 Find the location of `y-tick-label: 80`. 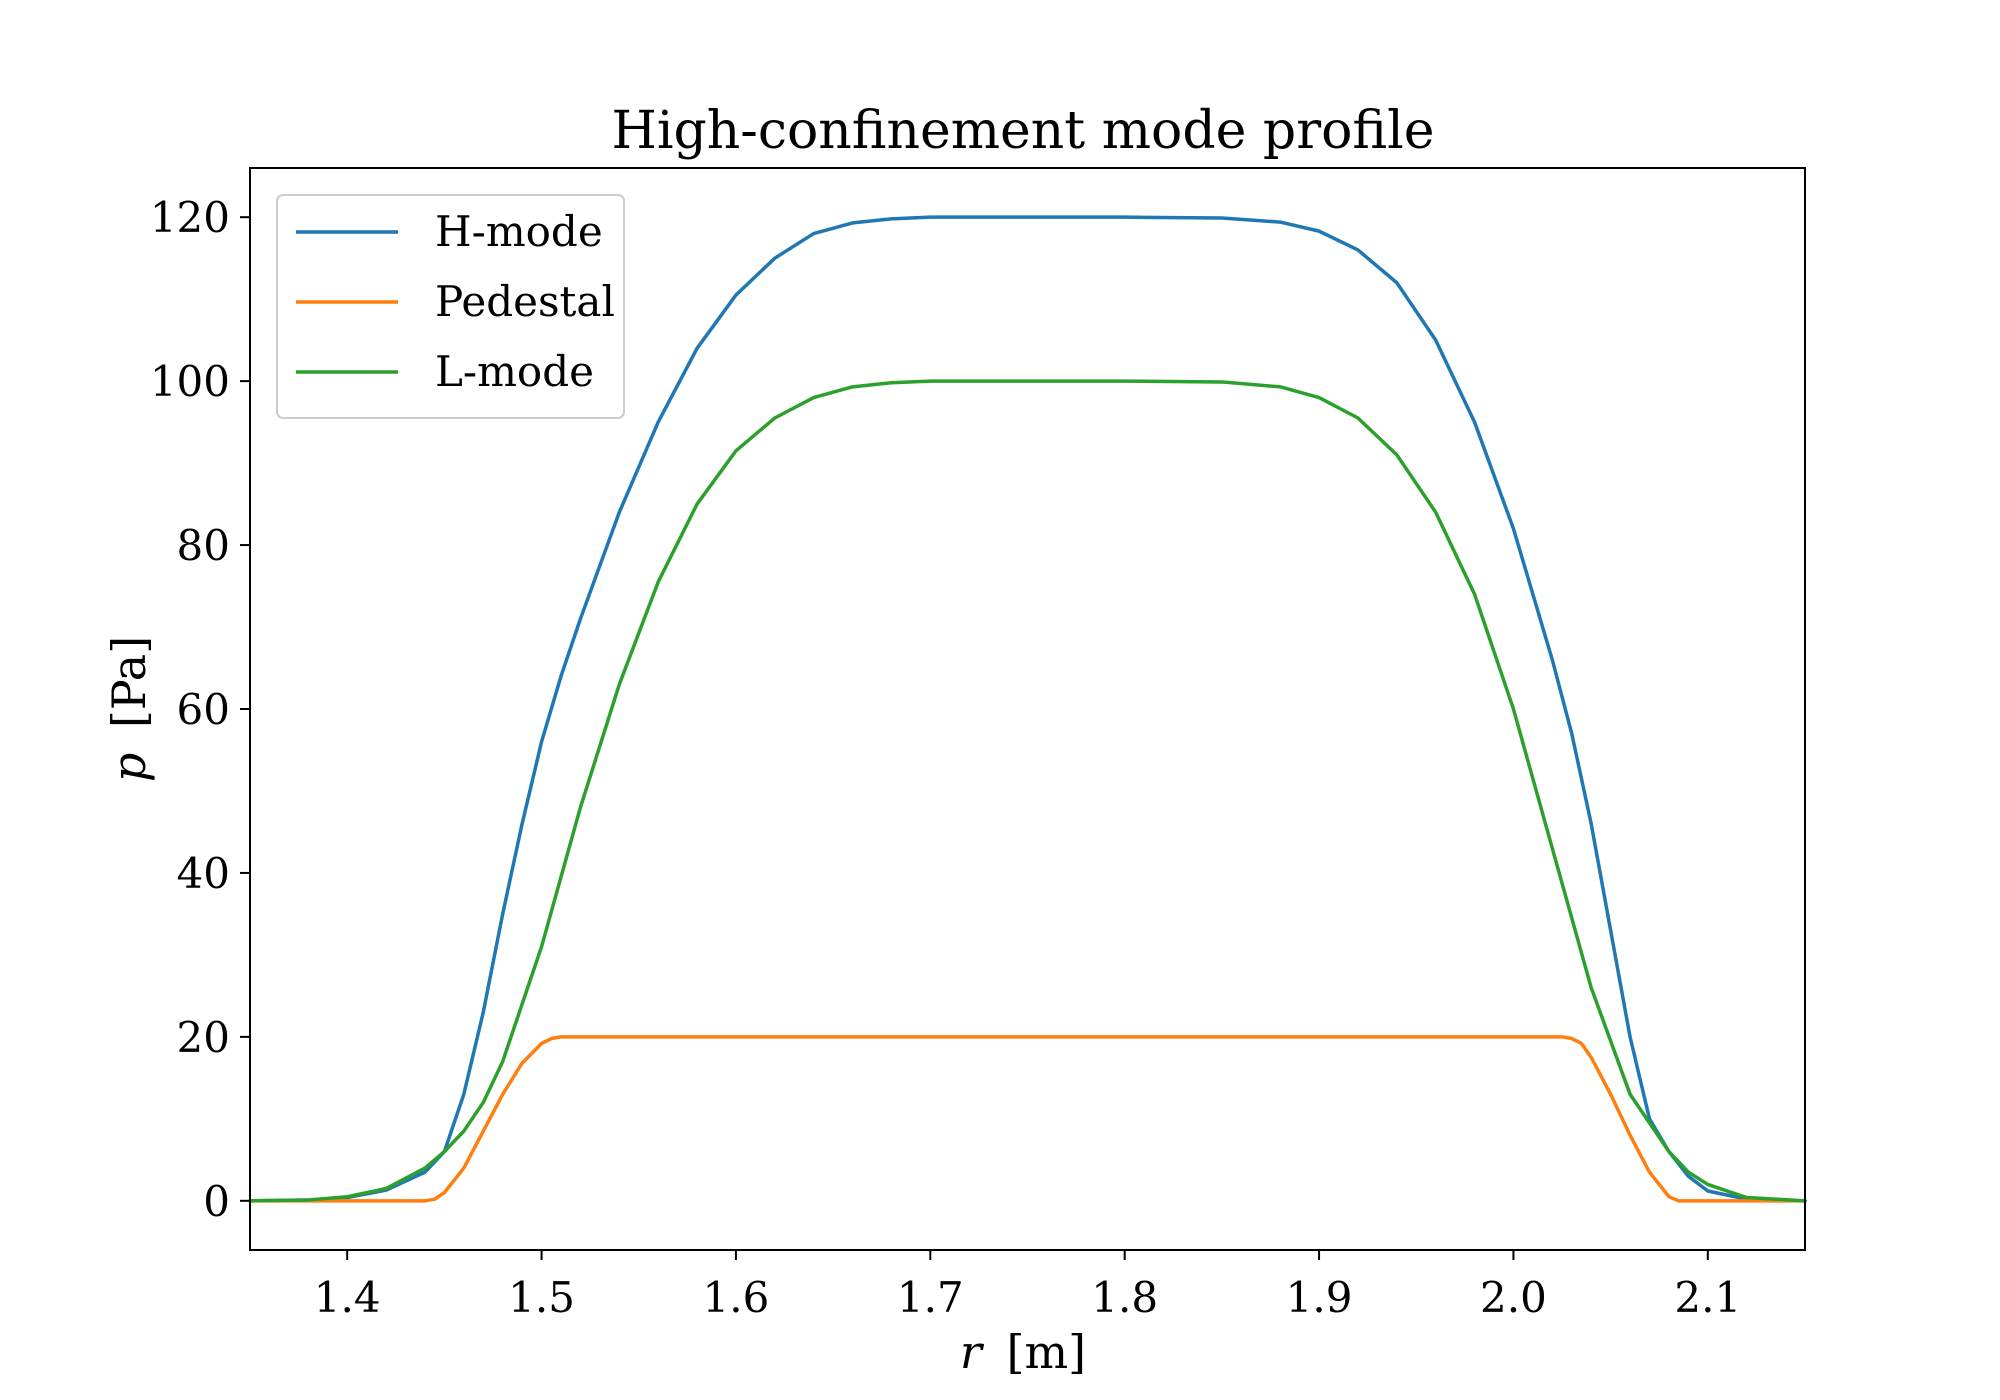

y-tick-label: 80 is located at coordinates (203, 545).